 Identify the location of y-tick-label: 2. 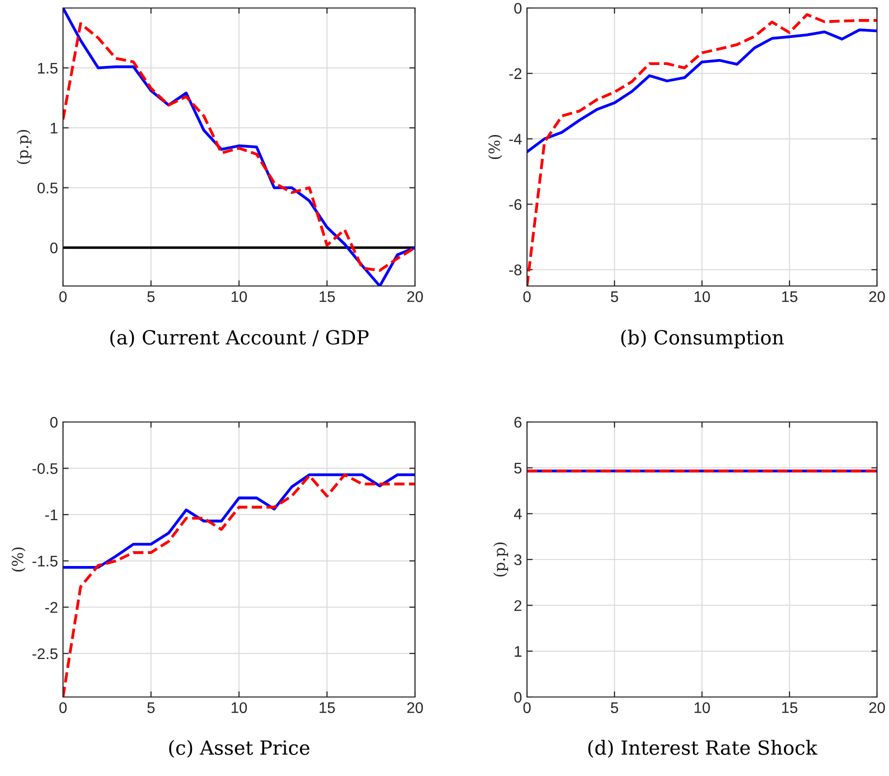
(518, 605).